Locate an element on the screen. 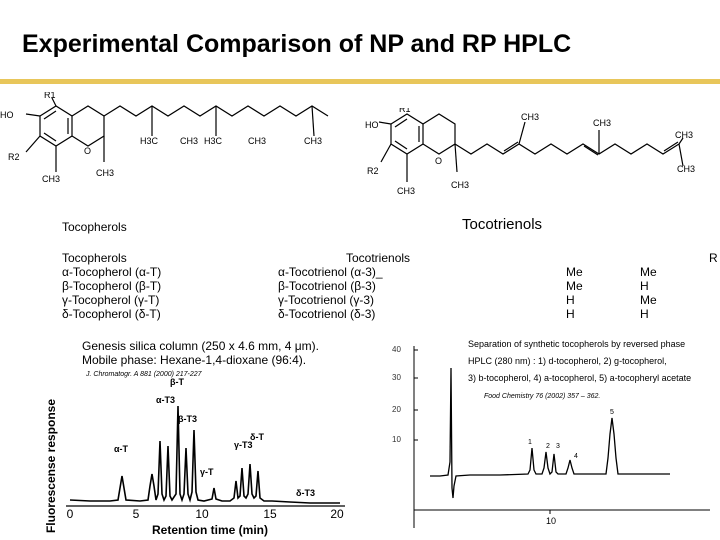  rp-reference: Food Chemistry 76 (2002) 357 – 362. is located at coordinates (542, 396).